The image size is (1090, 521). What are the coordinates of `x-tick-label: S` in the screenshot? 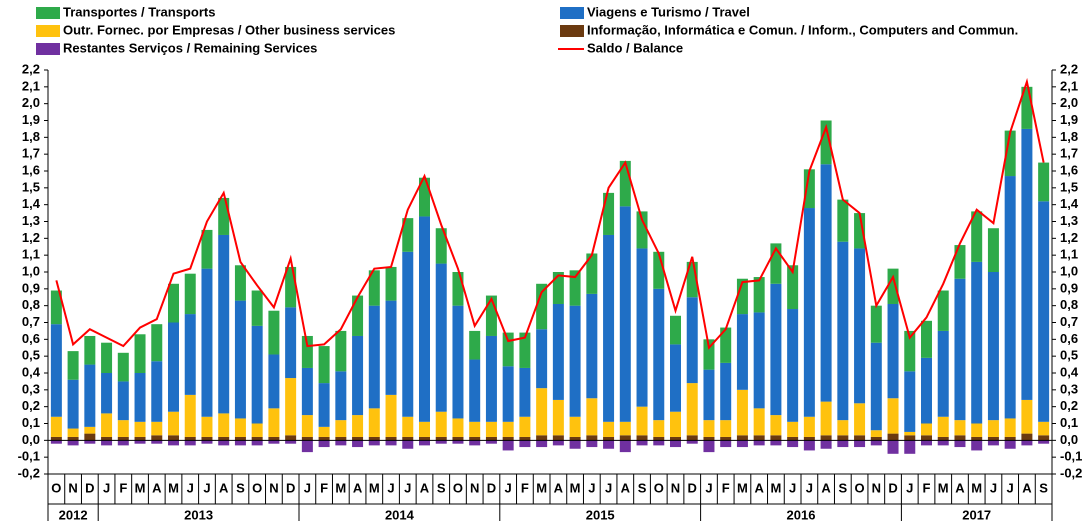 It's located at (842, 487).